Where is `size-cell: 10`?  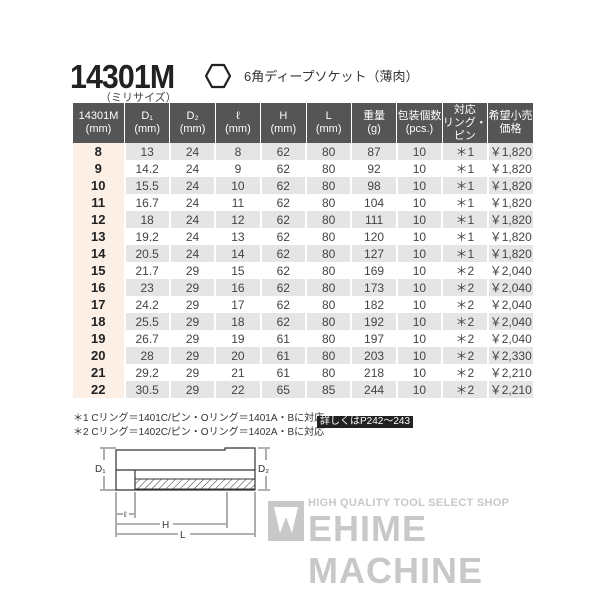 size-cell: 10 is located at coordinates (99, 185).